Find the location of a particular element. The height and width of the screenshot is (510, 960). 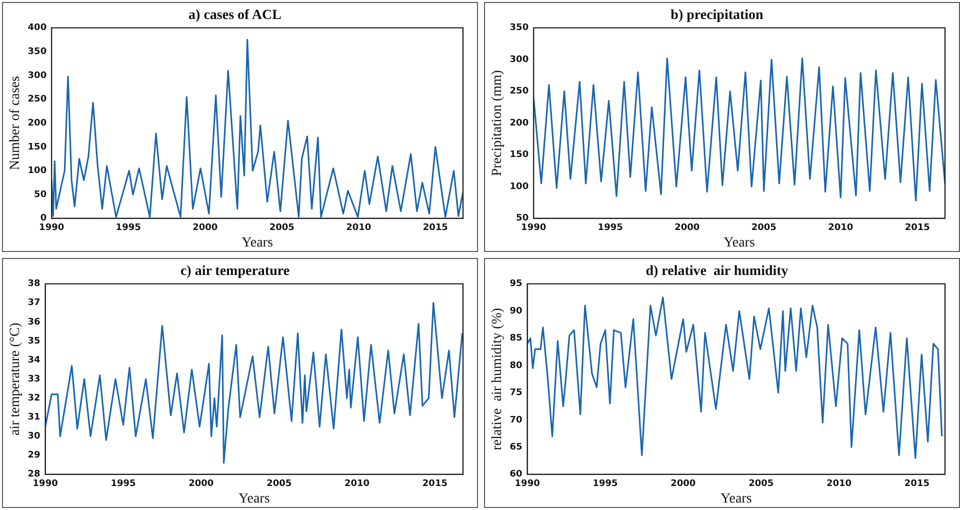

chart-title: a) cases of ACL is located at coordinates (235, 16).